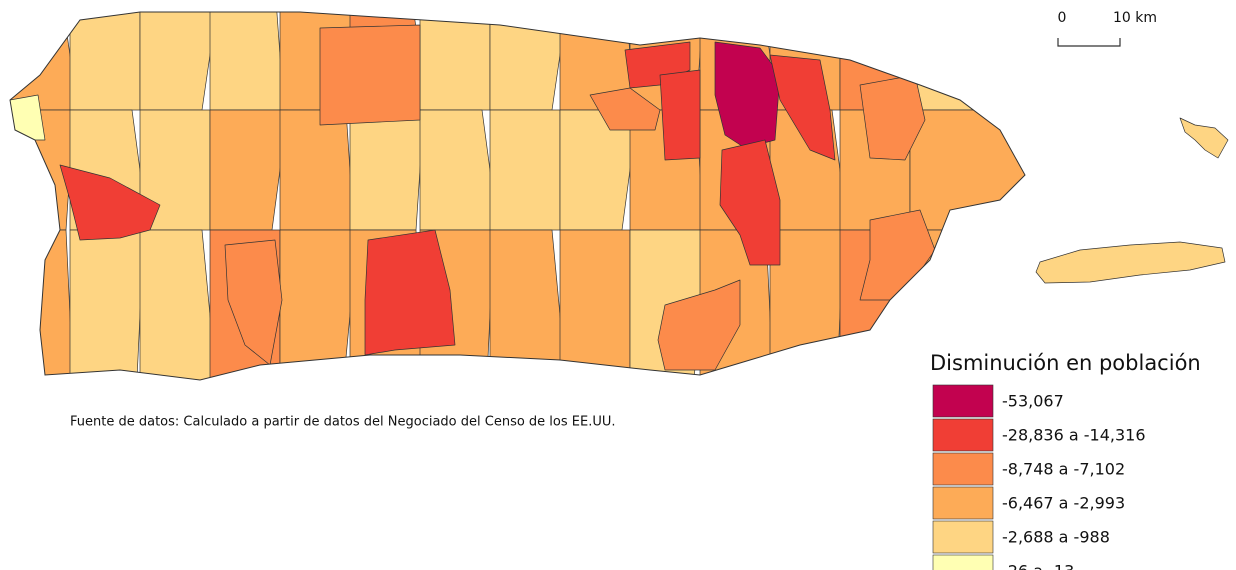 This screenshot has height=570, width=1236. What do you see at coordinates (1063, 503) in the screenshot?
I see `legend-label: -6,467 a -2,993` at bounding box center [1063, 503].